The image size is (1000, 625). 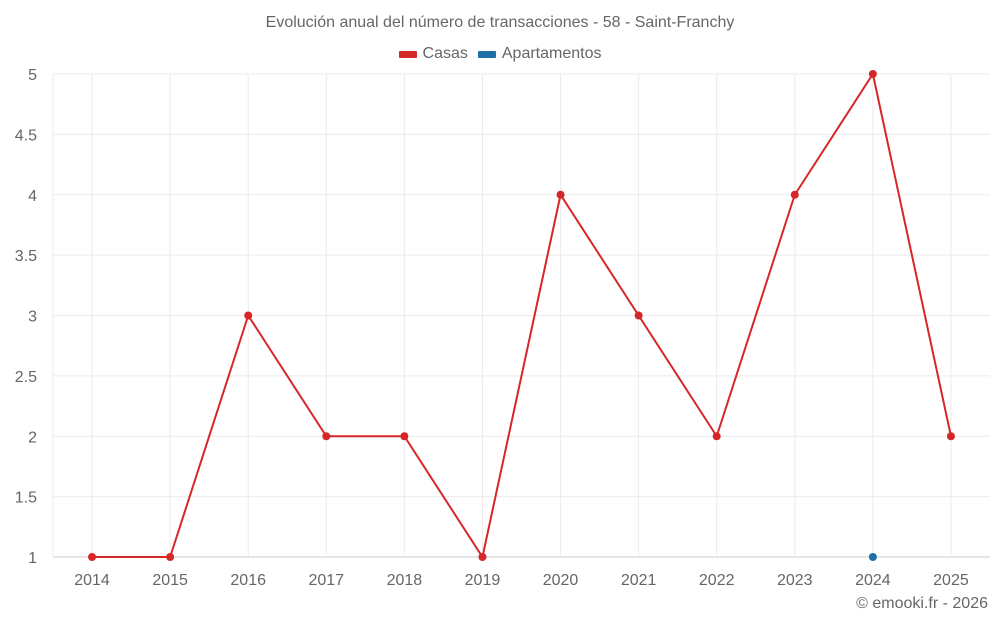 I want to click on y-axis: 1 1.5 2 2.5 3 3.5 4 4.5 5, so click(x=26, y=317).